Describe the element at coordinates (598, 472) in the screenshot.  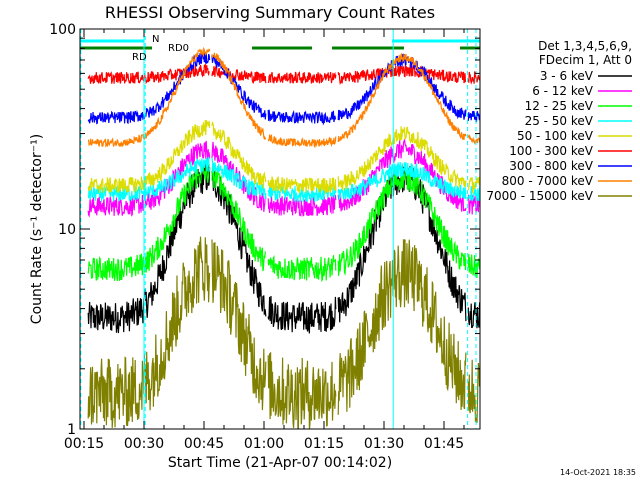
I see `footer-timestamp: 14-Oct-2021 18:35` at that location.